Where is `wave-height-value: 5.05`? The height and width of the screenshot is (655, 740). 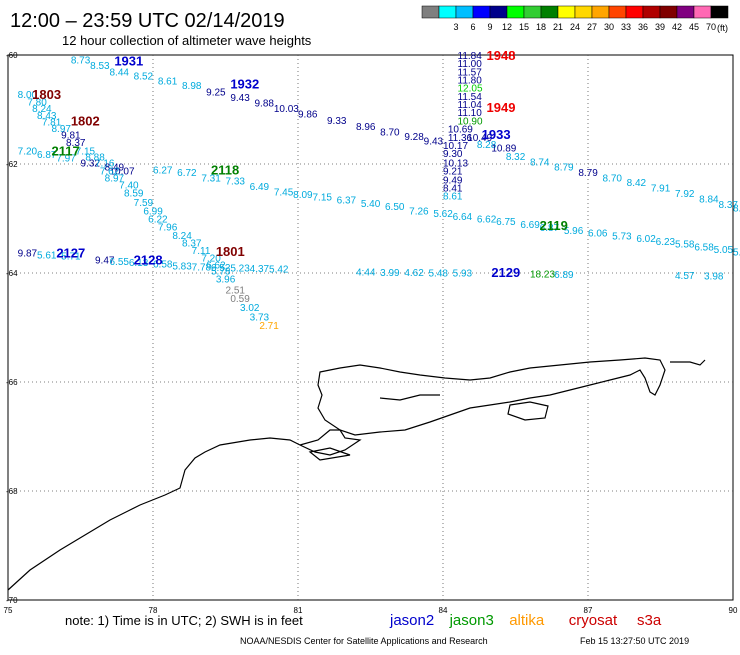
wave-height-value: 5.05 is located at coordinates (724, 250).